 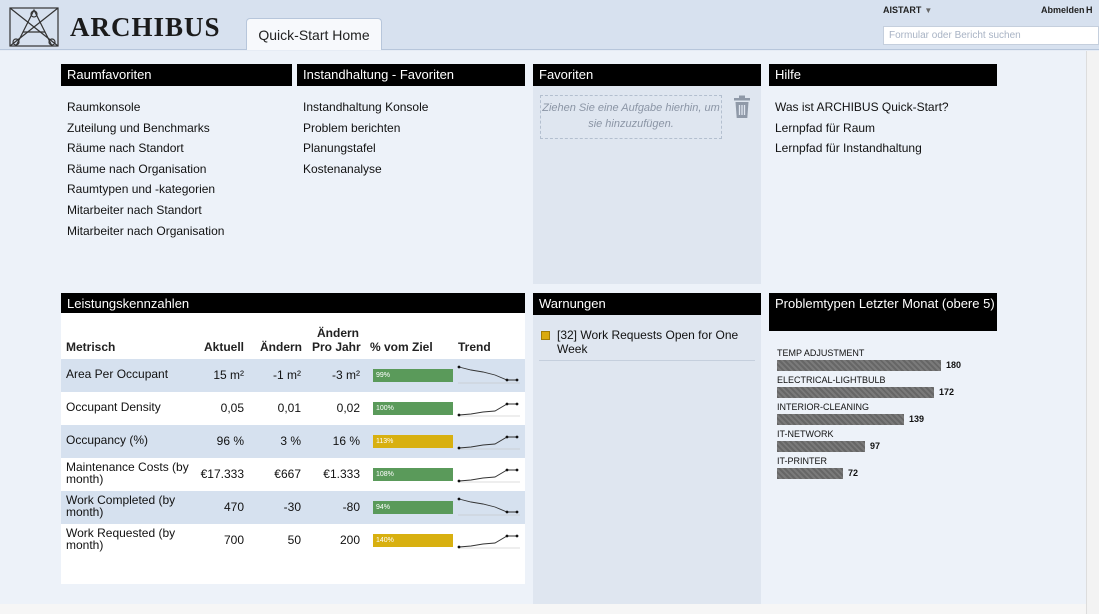 What do you see at coordinates (1089, 10) in the screenshot?
I see `help-link: H` at bounding box center [1089, 10].